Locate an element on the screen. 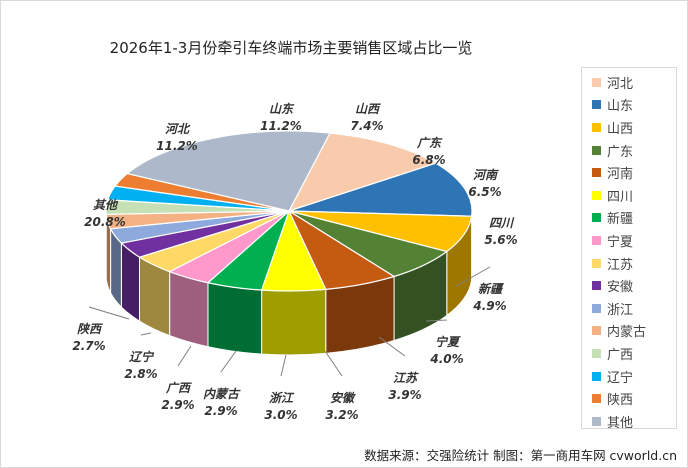 The width and height of the screenshot is (688, 468). slice-side-新疆 is located at coordinates (235, 318).